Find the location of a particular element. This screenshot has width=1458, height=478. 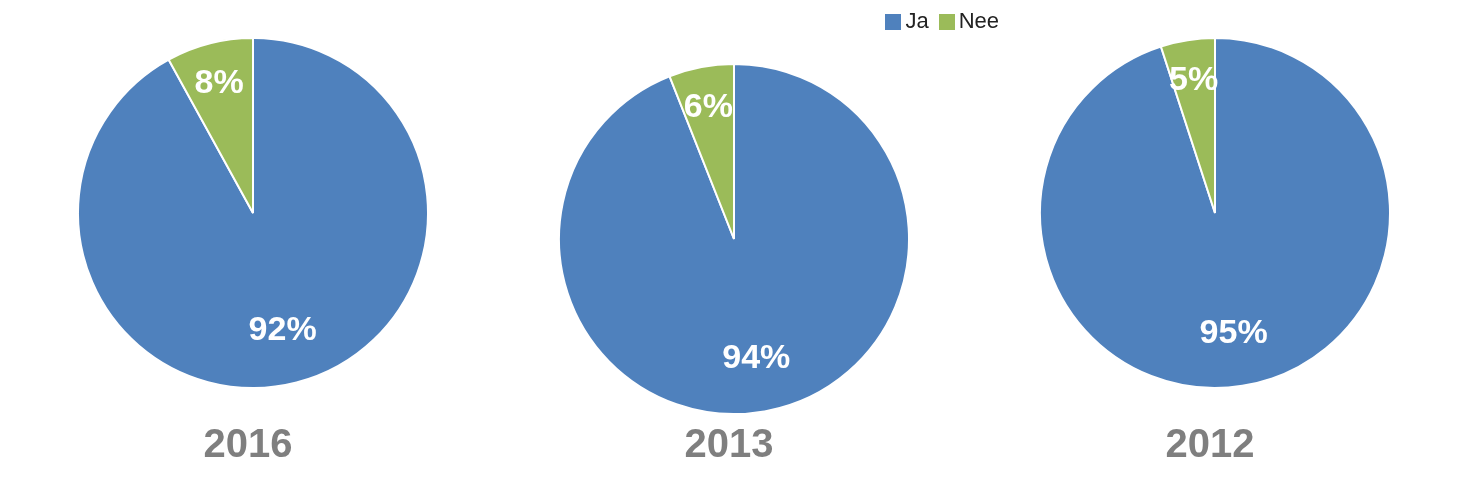

data-label: 95% is located at coordinates (1233, 330).